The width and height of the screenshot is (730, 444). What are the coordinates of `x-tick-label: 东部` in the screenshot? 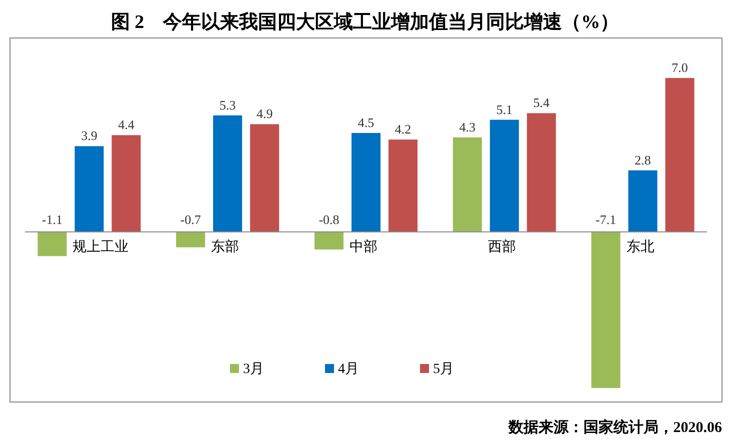 It's located at (225, 246).